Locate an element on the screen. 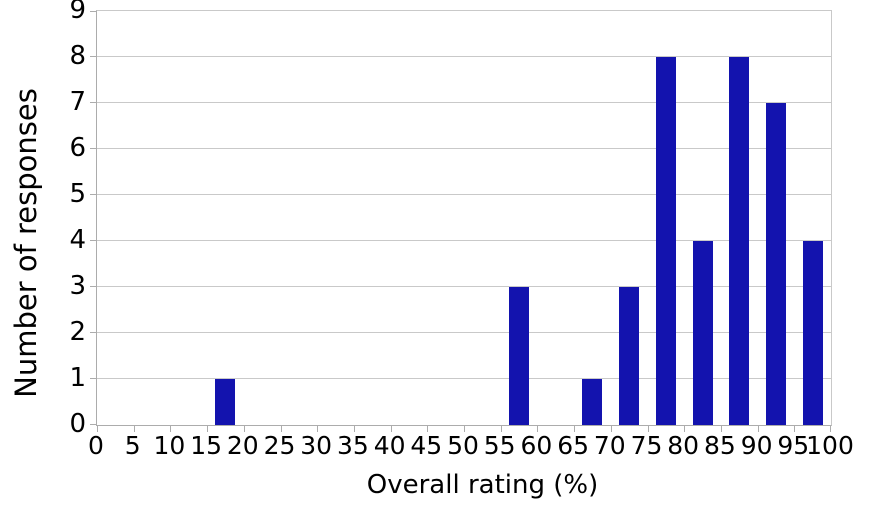 Image resolution: width=869 pixels, height=512 pixels. x-tick-label-90: 90 is located at coordinates (756, 445).